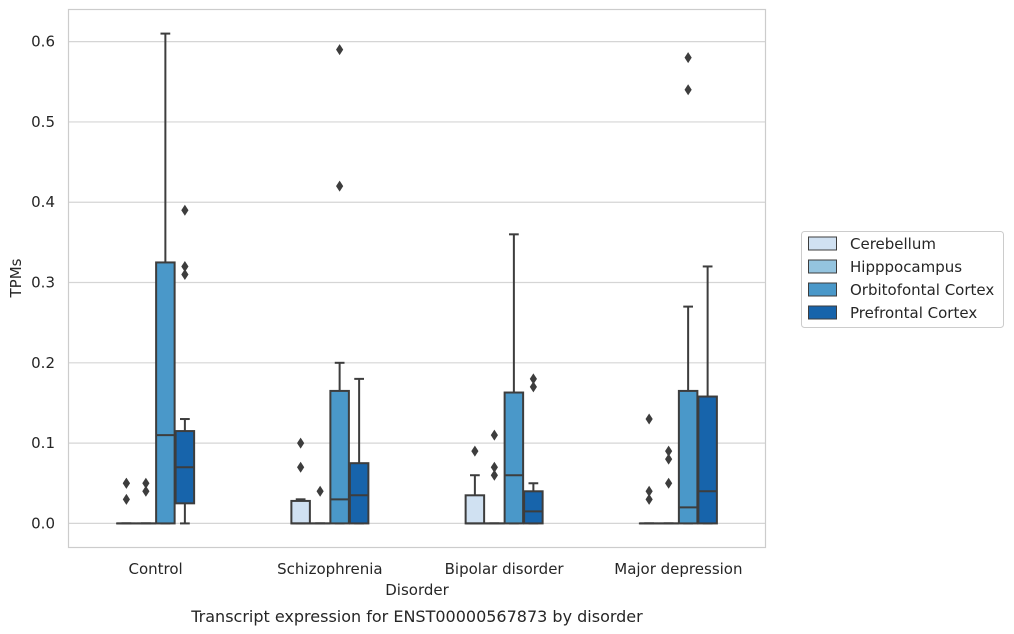 The image size is (1014, 634). What do you see at coordinates (43, 42) in the screenshot?
I see `y-tick-label: 0.6` at bounding box center [43, 42].